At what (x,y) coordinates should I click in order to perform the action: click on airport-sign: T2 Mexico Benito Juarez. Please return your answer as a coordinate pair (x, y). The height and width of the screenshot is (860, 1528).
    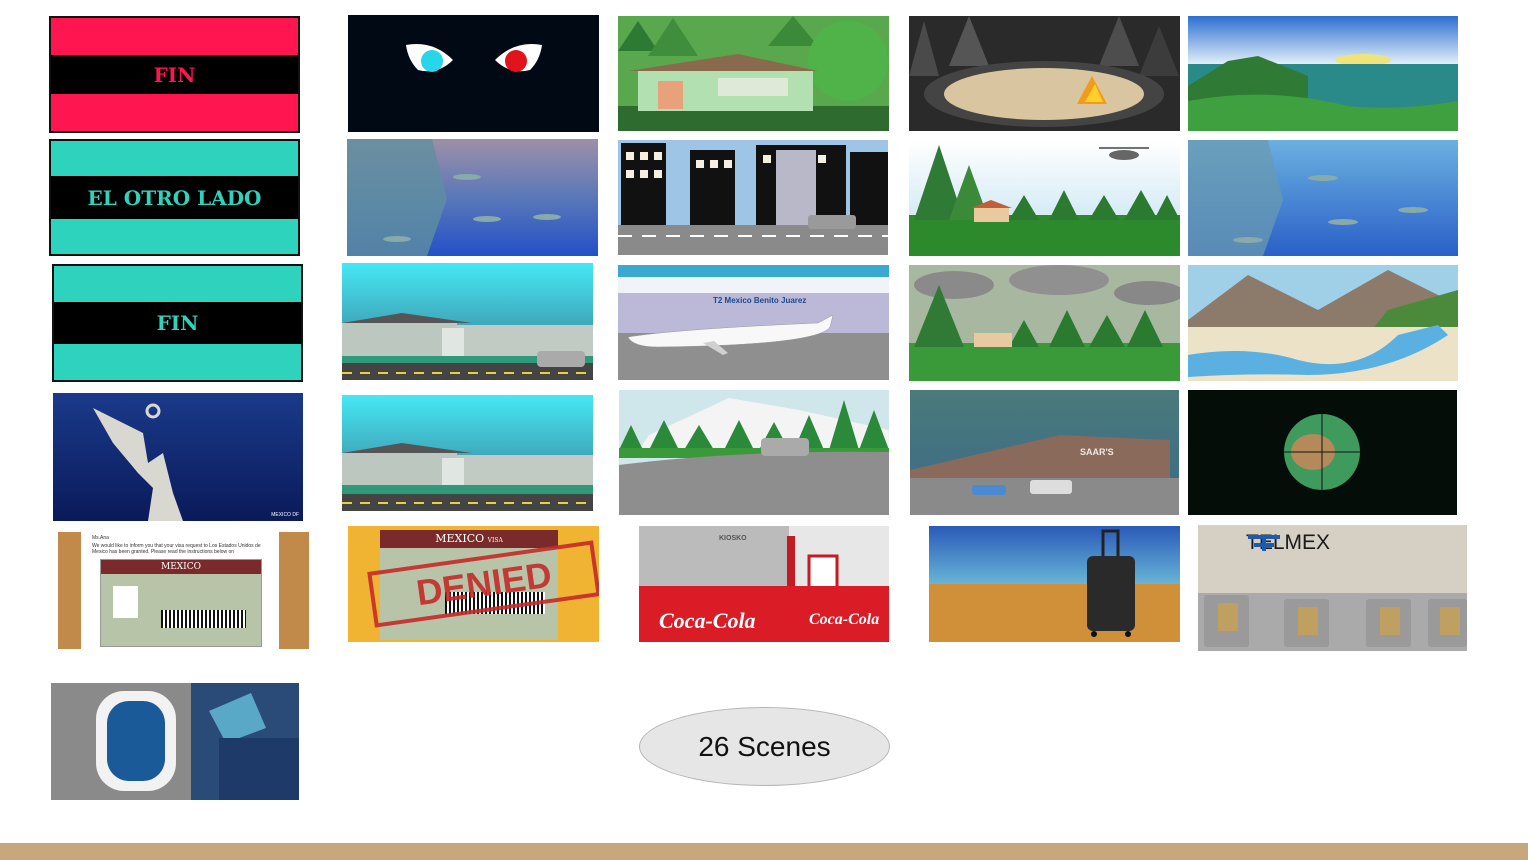
    Looking at the image, I should click on (759, 300).